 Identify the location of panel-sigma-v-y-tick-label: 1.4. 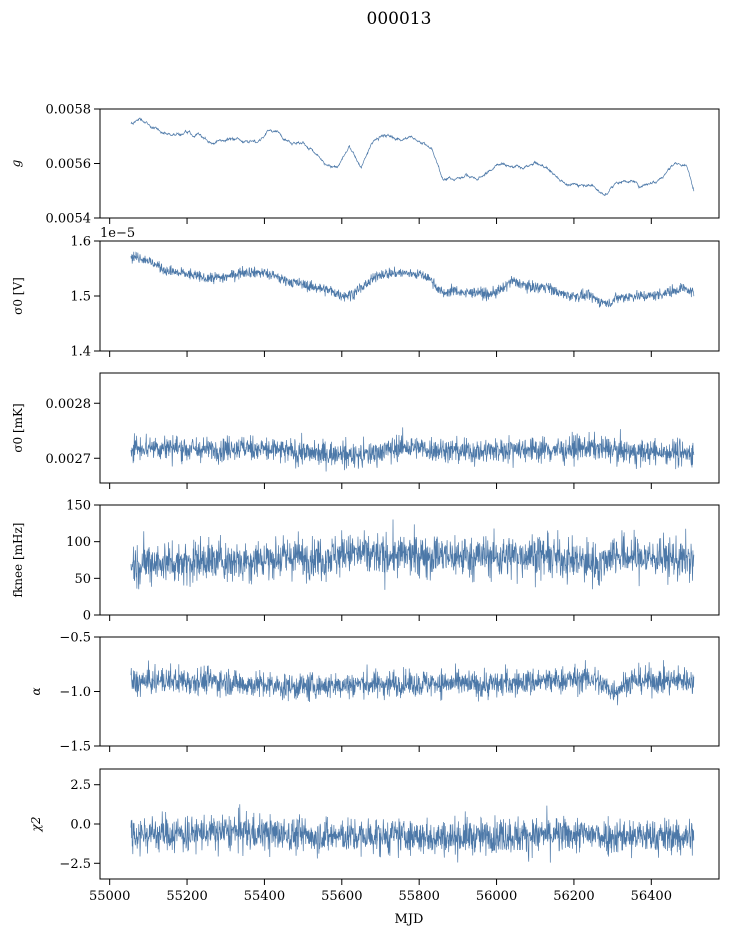
(80, 352).